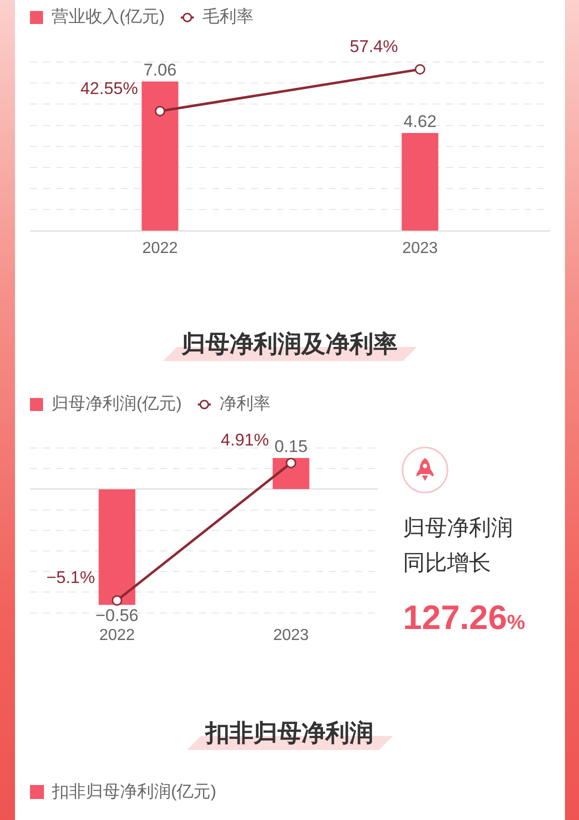 This screenshot has width=579, height=820. I want to click on data-label: 4.62, so click(420, 122).